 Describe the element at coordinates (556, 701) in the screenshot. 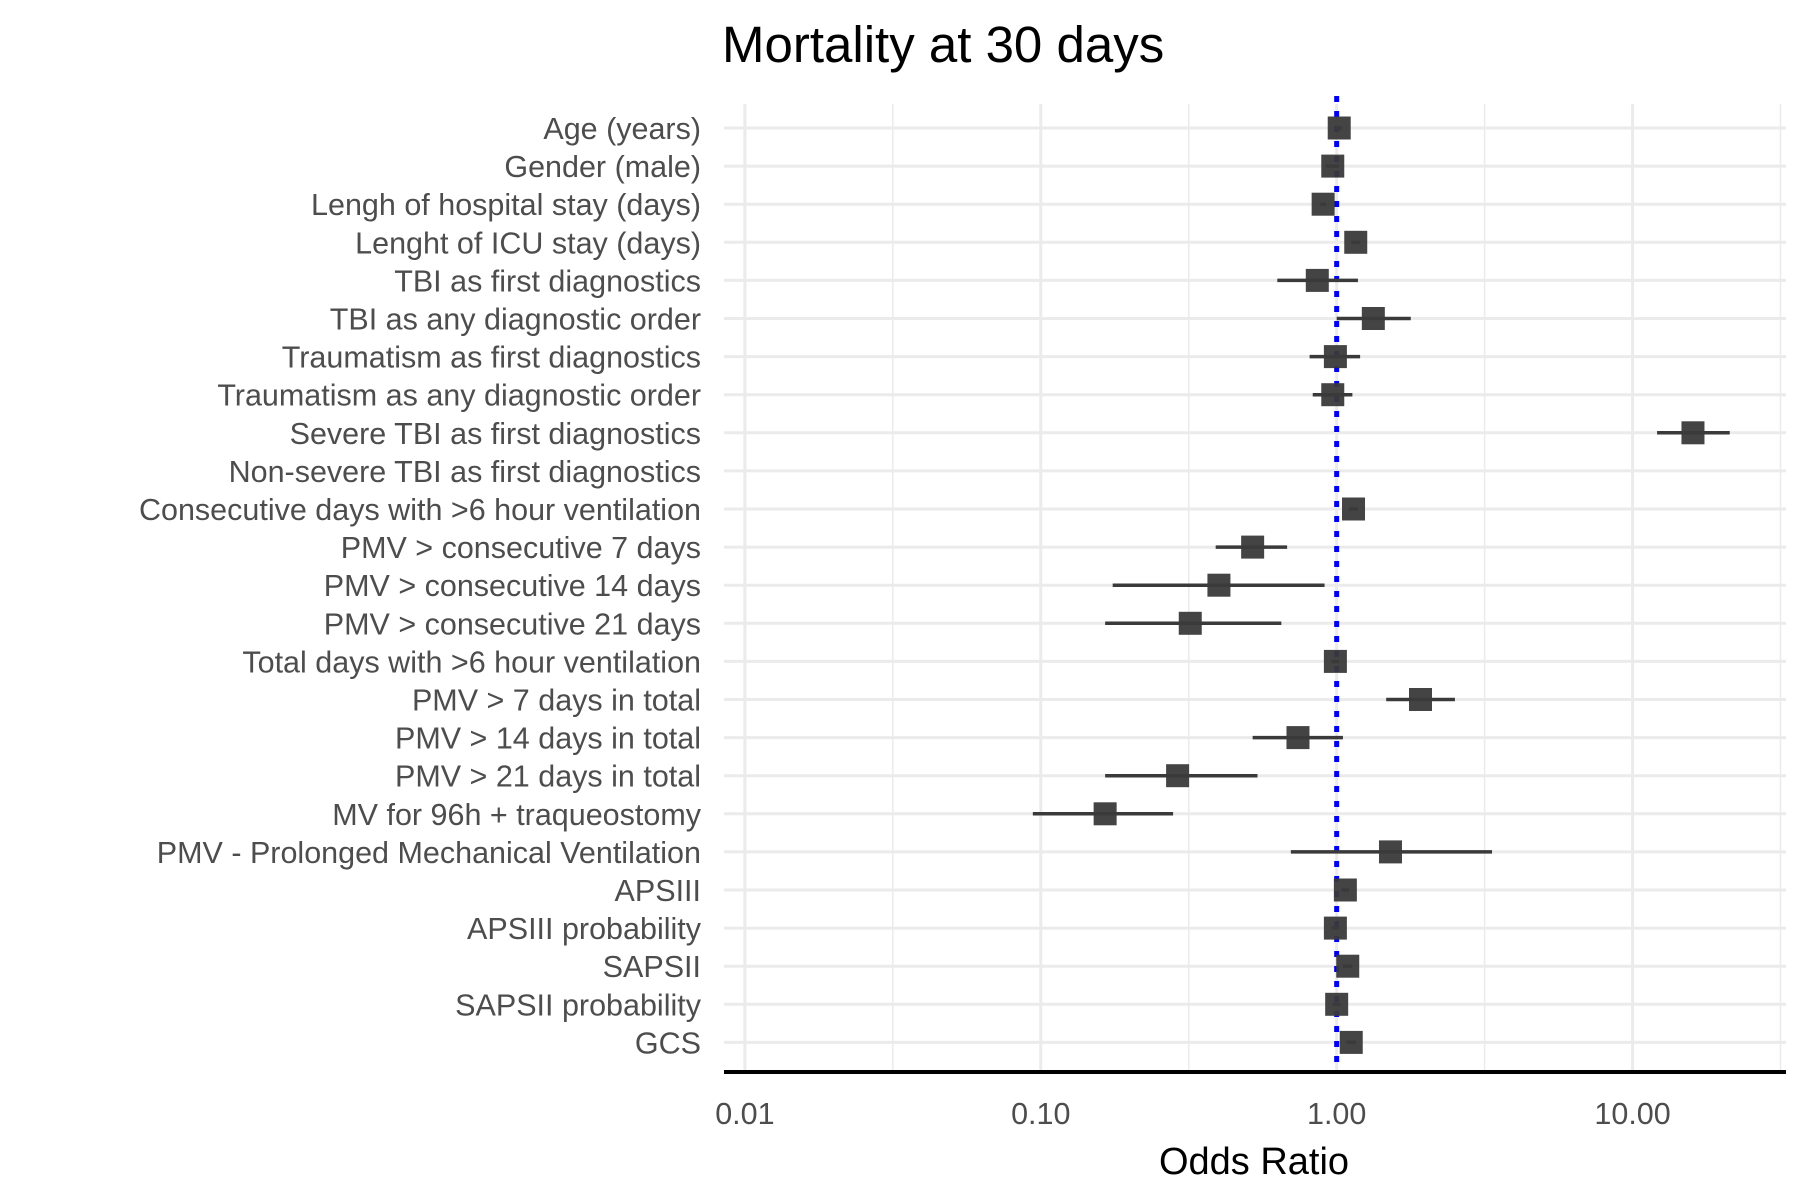

I see `row-label: PMV > 7 days in total` at that location.